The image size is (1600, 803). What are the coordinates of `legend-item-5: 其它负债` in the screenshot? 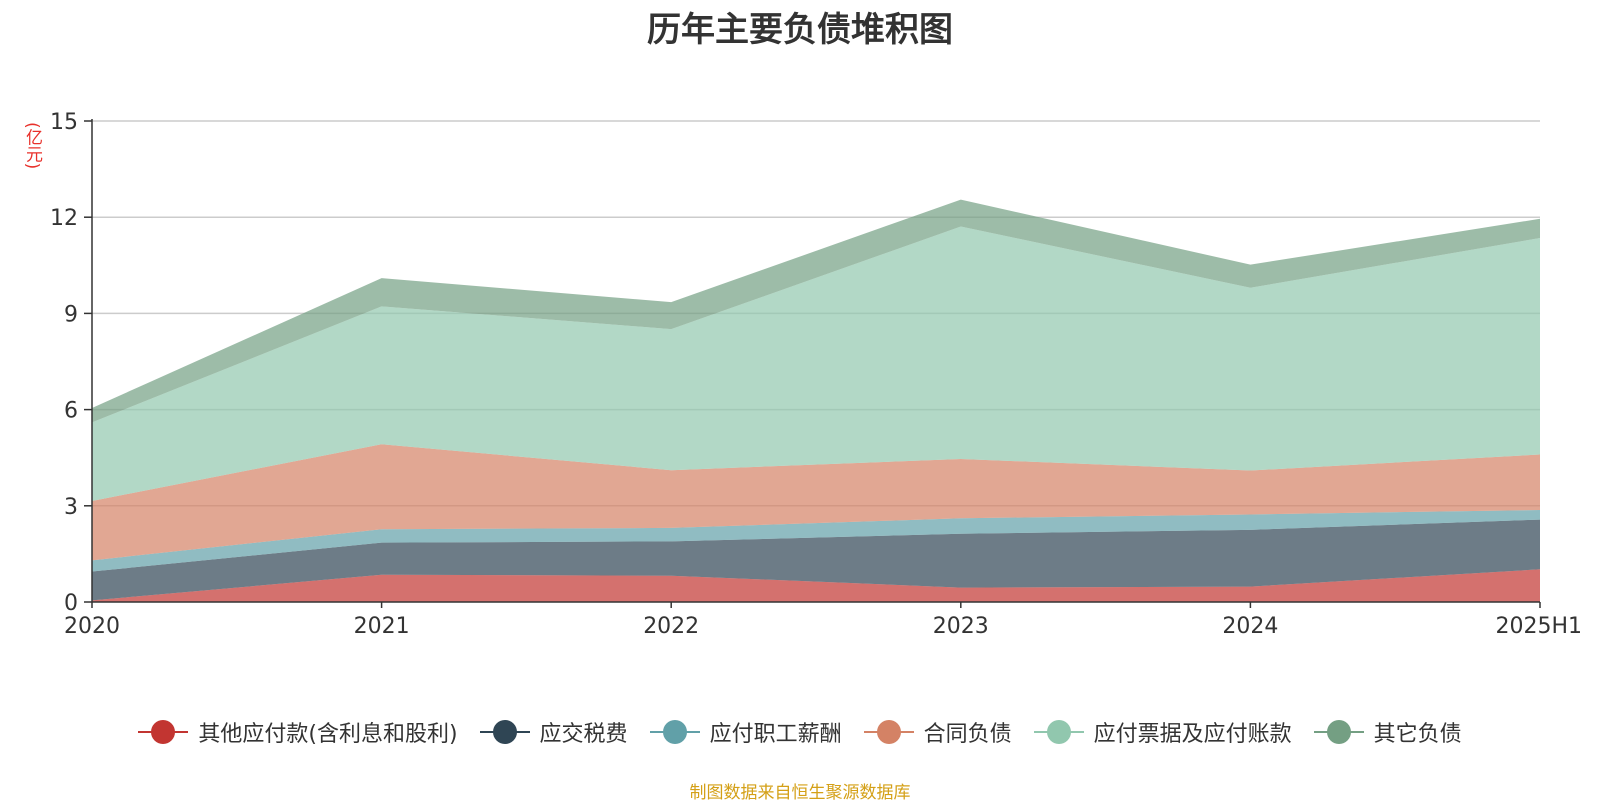 It's located at (1387, 732).